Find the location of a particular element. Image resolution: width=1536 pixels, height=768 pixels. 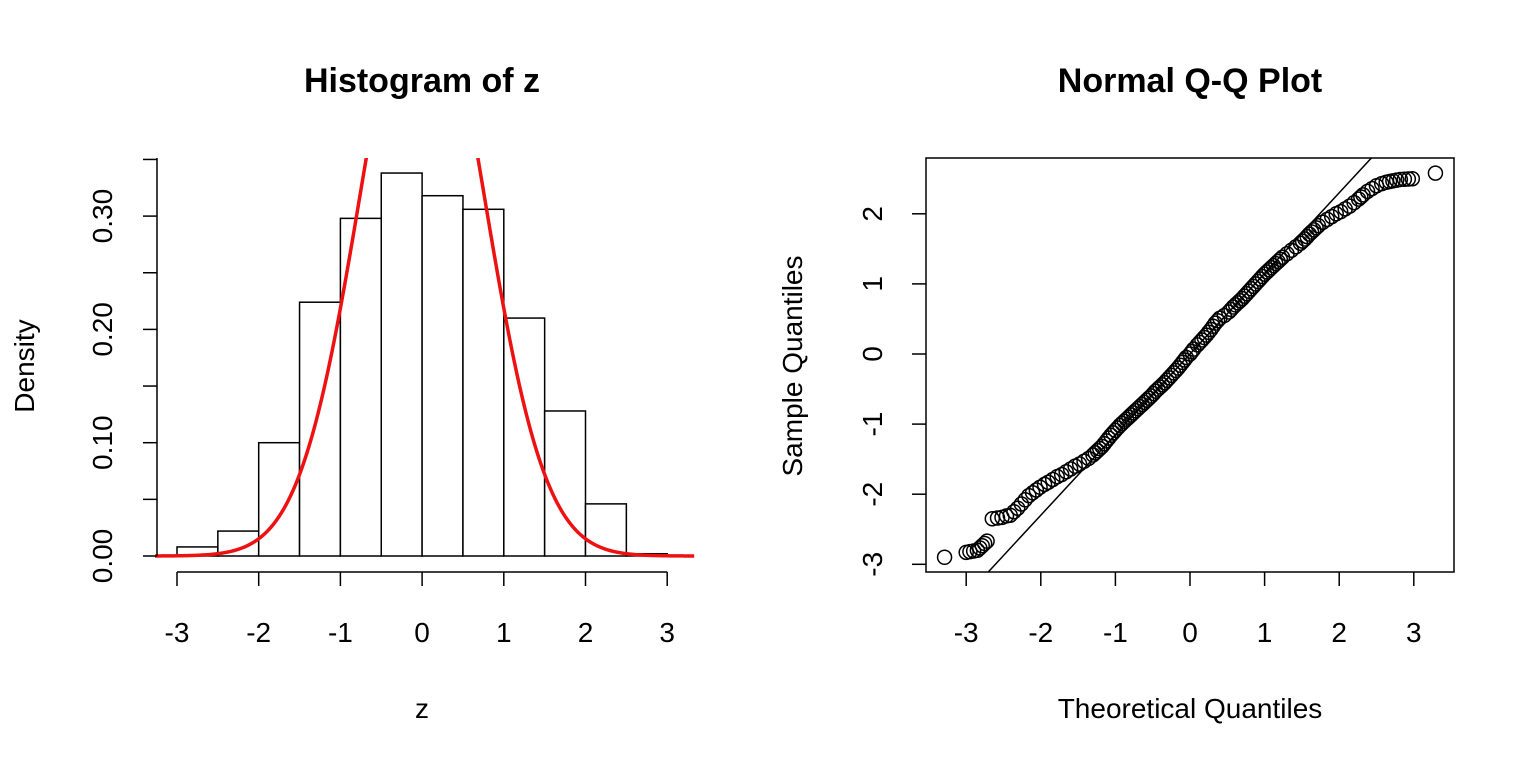

histogram-y-tick-label-0: 0.00 is located at coordinates (102, 556).